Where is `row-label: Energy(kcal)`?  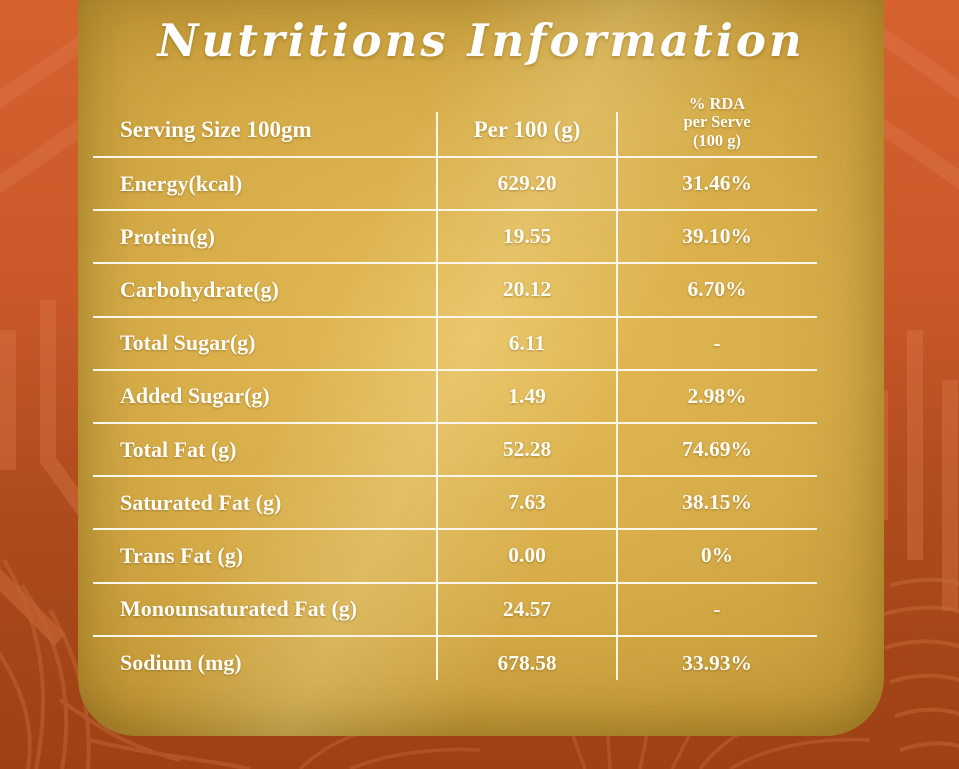
row-label: Energy(kcal) is located at coordinates (181, 183).